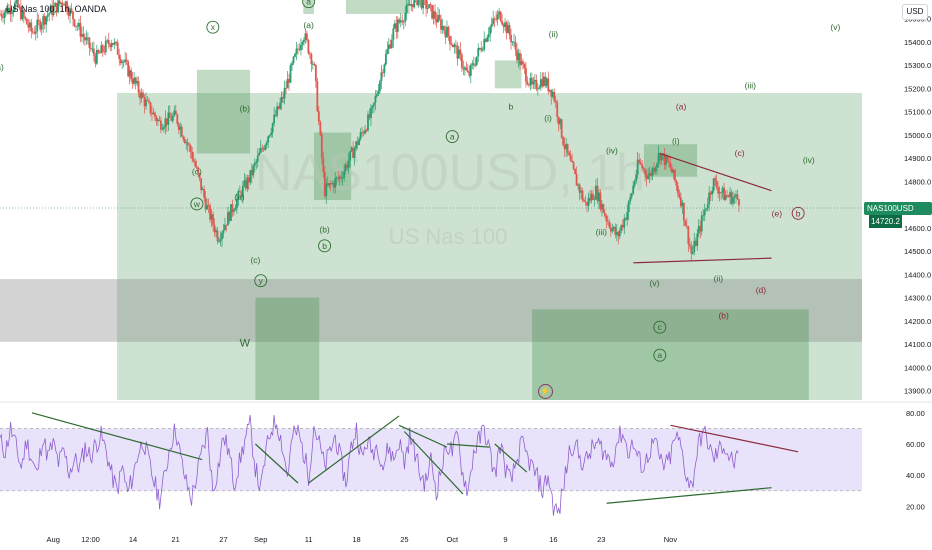  I want to click on watermark-name: US Nas 100, so click(448, 236).